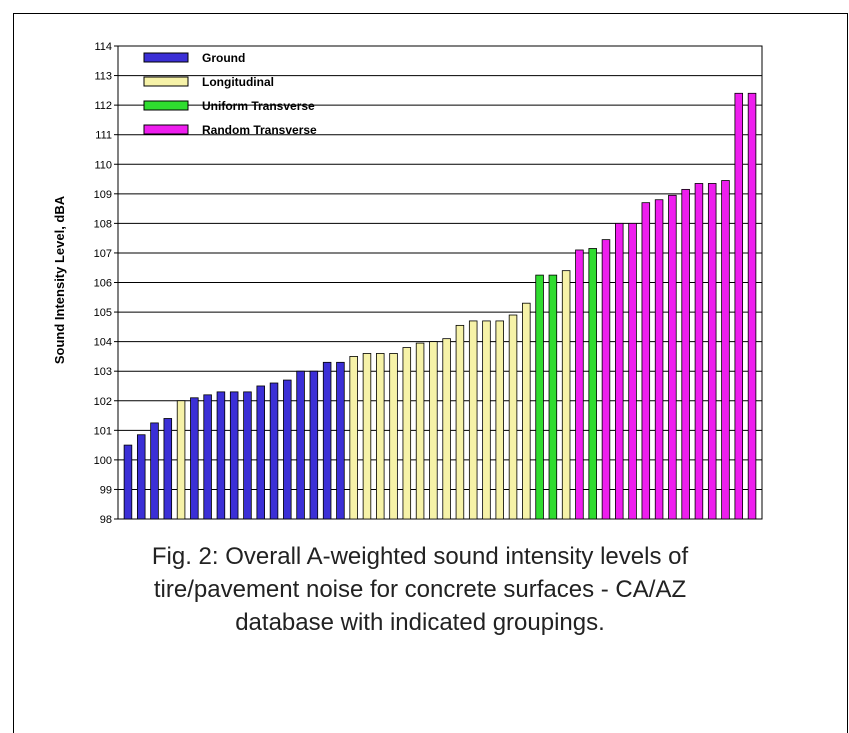 The height and width of the screenshot is (733, 849). I want to click on y-tick-label: 110, so click(103, 165).